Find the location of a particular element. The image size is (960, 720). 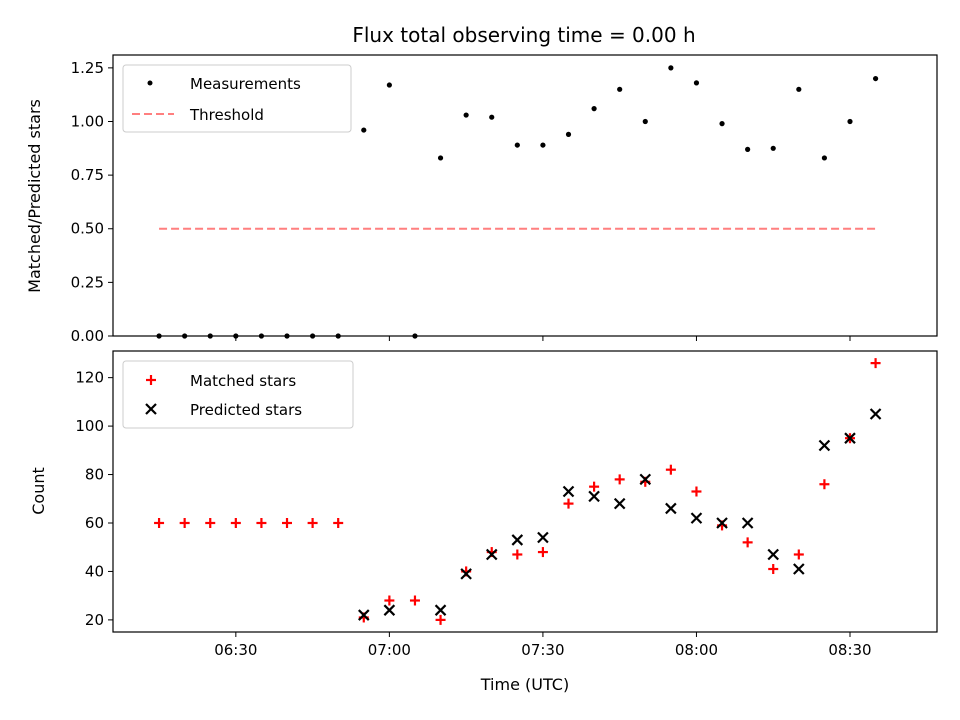

y-tick-label: 100 is located at coordinates (89, 426).